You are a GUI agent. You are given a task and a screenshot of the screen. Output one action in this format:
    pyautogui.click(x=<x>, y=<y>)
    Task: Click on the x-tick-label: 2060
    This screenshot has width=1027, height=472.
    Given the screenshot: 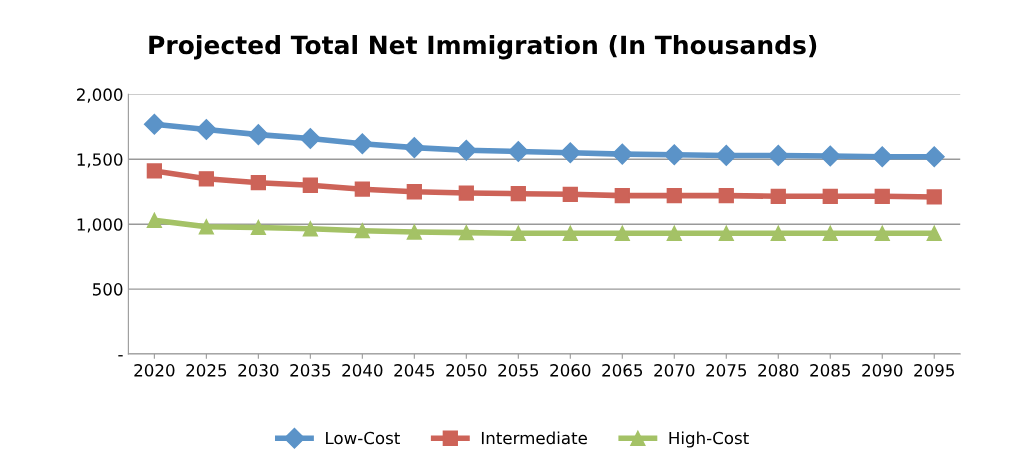 What is the action you would take?
    pyautogui.click(x=570, y=370)
    